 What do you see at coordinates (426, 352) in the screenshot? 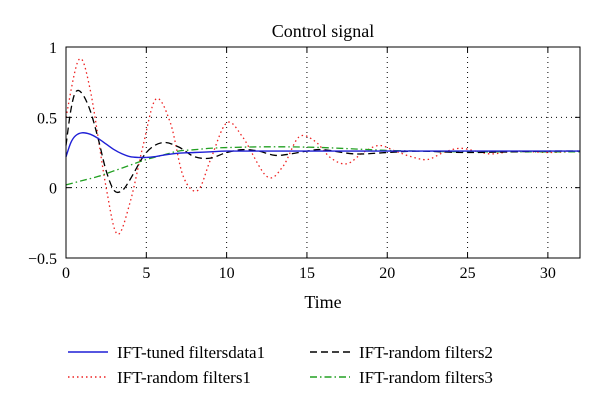
I see `legend-label: IFT-random filters2` at bounding box center [426, 352].